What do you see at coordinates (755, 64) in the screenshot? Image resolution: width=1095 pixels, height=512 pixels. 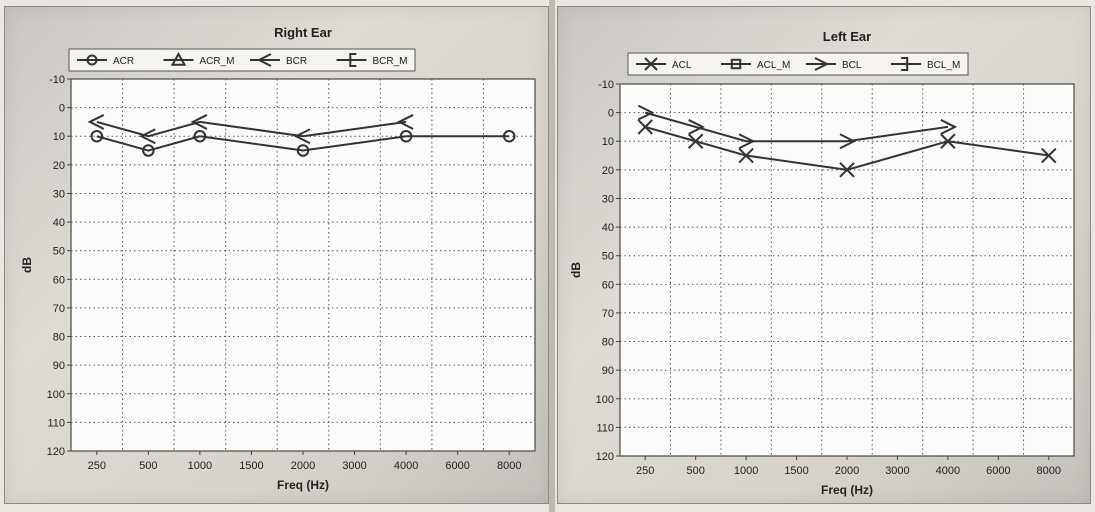 I see `legend-item: ACL_M` at bounding box center [755, 64].